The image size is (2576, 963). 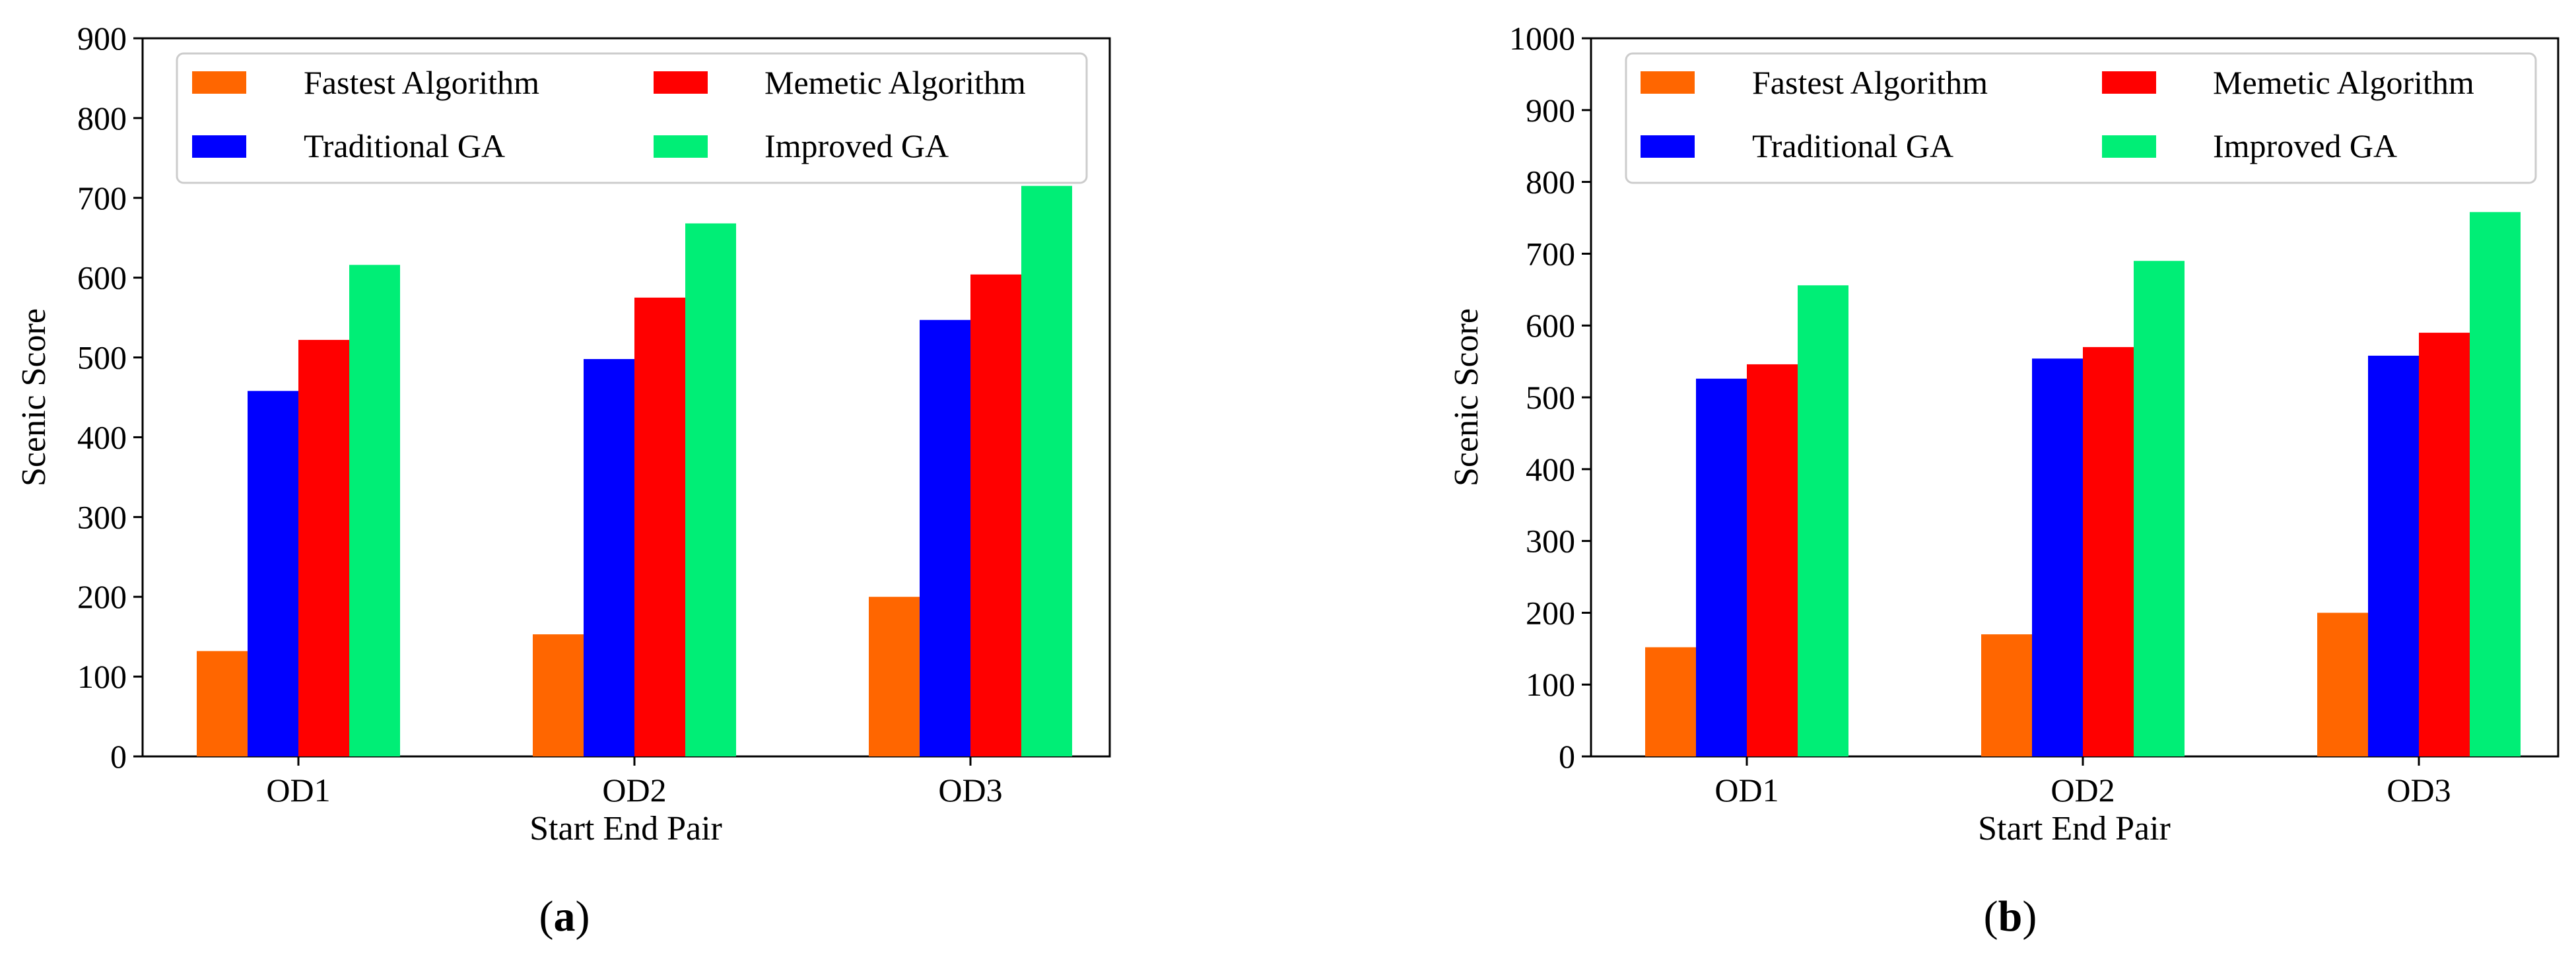 What do you see at coordinates (2394, 555) in the screenshot?
I see `bar-traditional-od3-b` at bounding box center [2394, 555].